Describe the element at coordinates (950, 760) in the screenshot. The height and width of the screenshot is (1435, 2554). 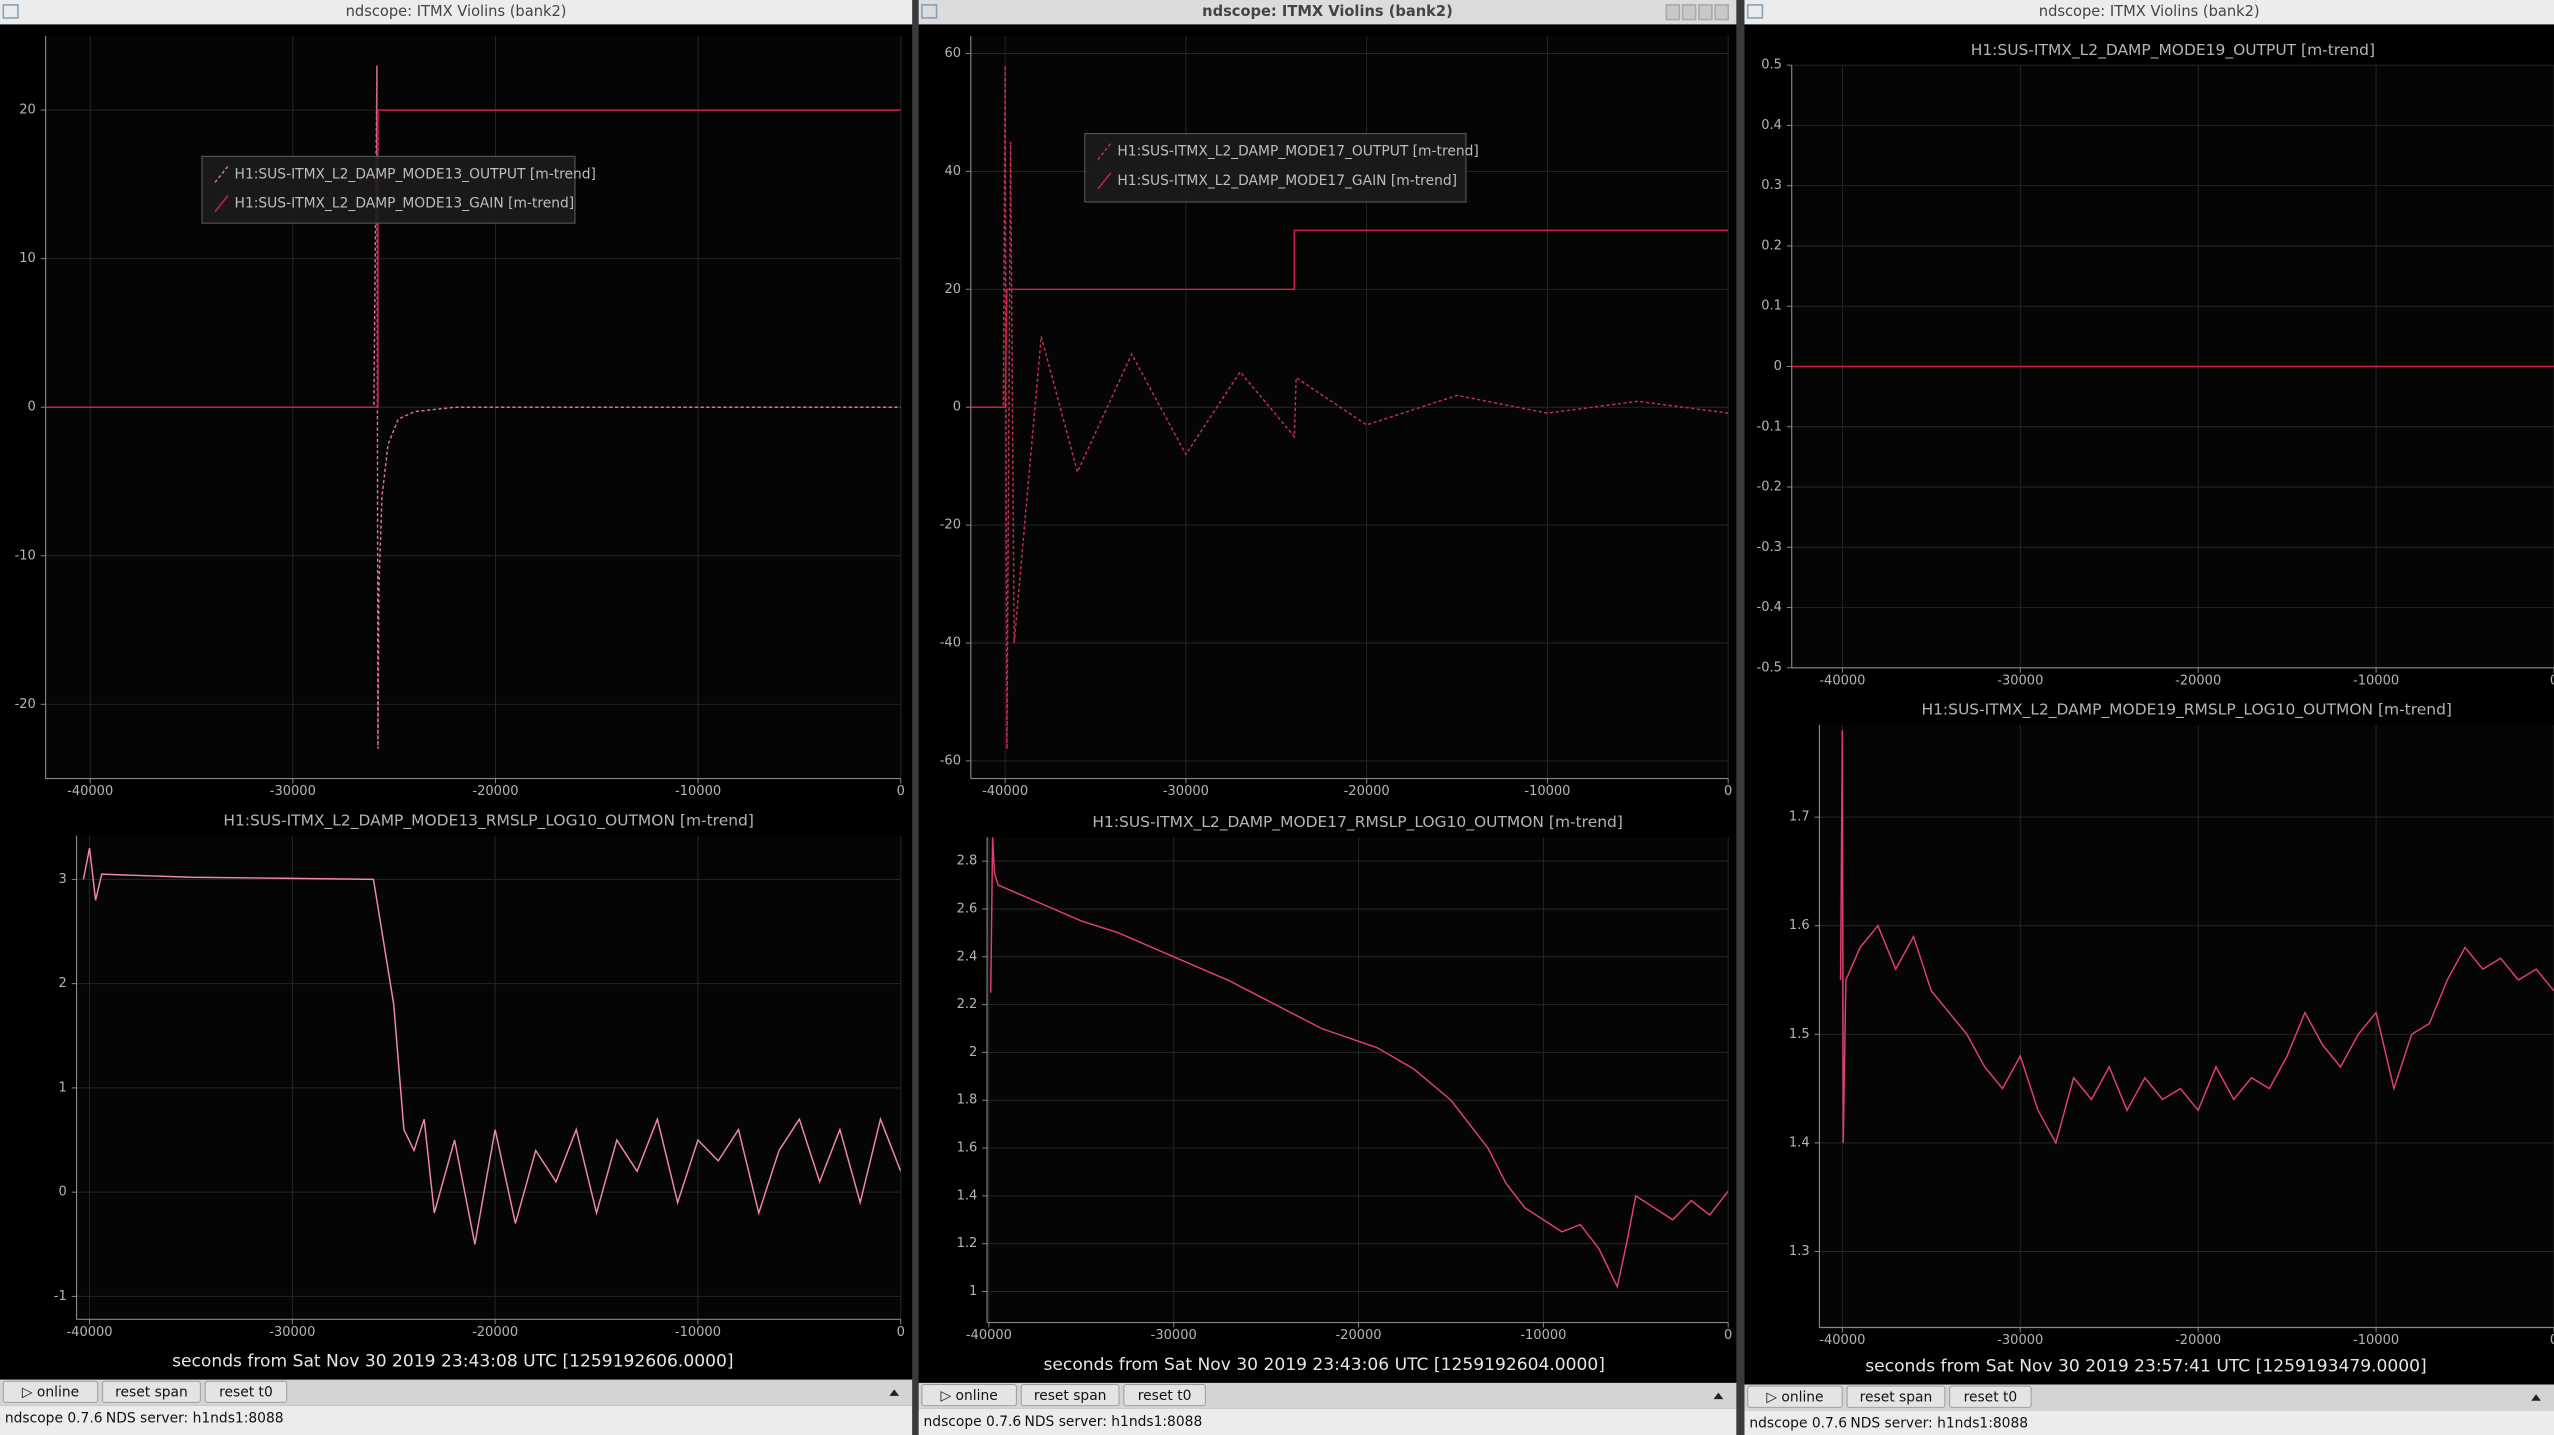
I see `y-tick-label: -60` at that location.